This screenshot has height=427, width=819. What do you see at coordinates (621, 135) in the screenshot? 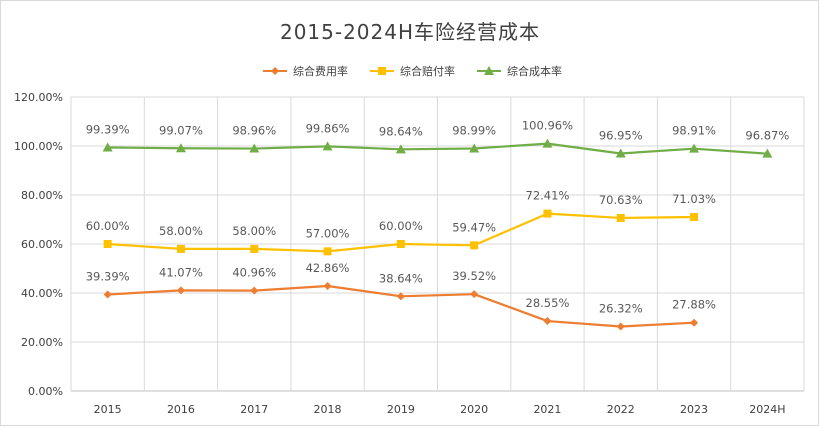
I see `data-label: 96.95%` at bounding box center [621, 135].